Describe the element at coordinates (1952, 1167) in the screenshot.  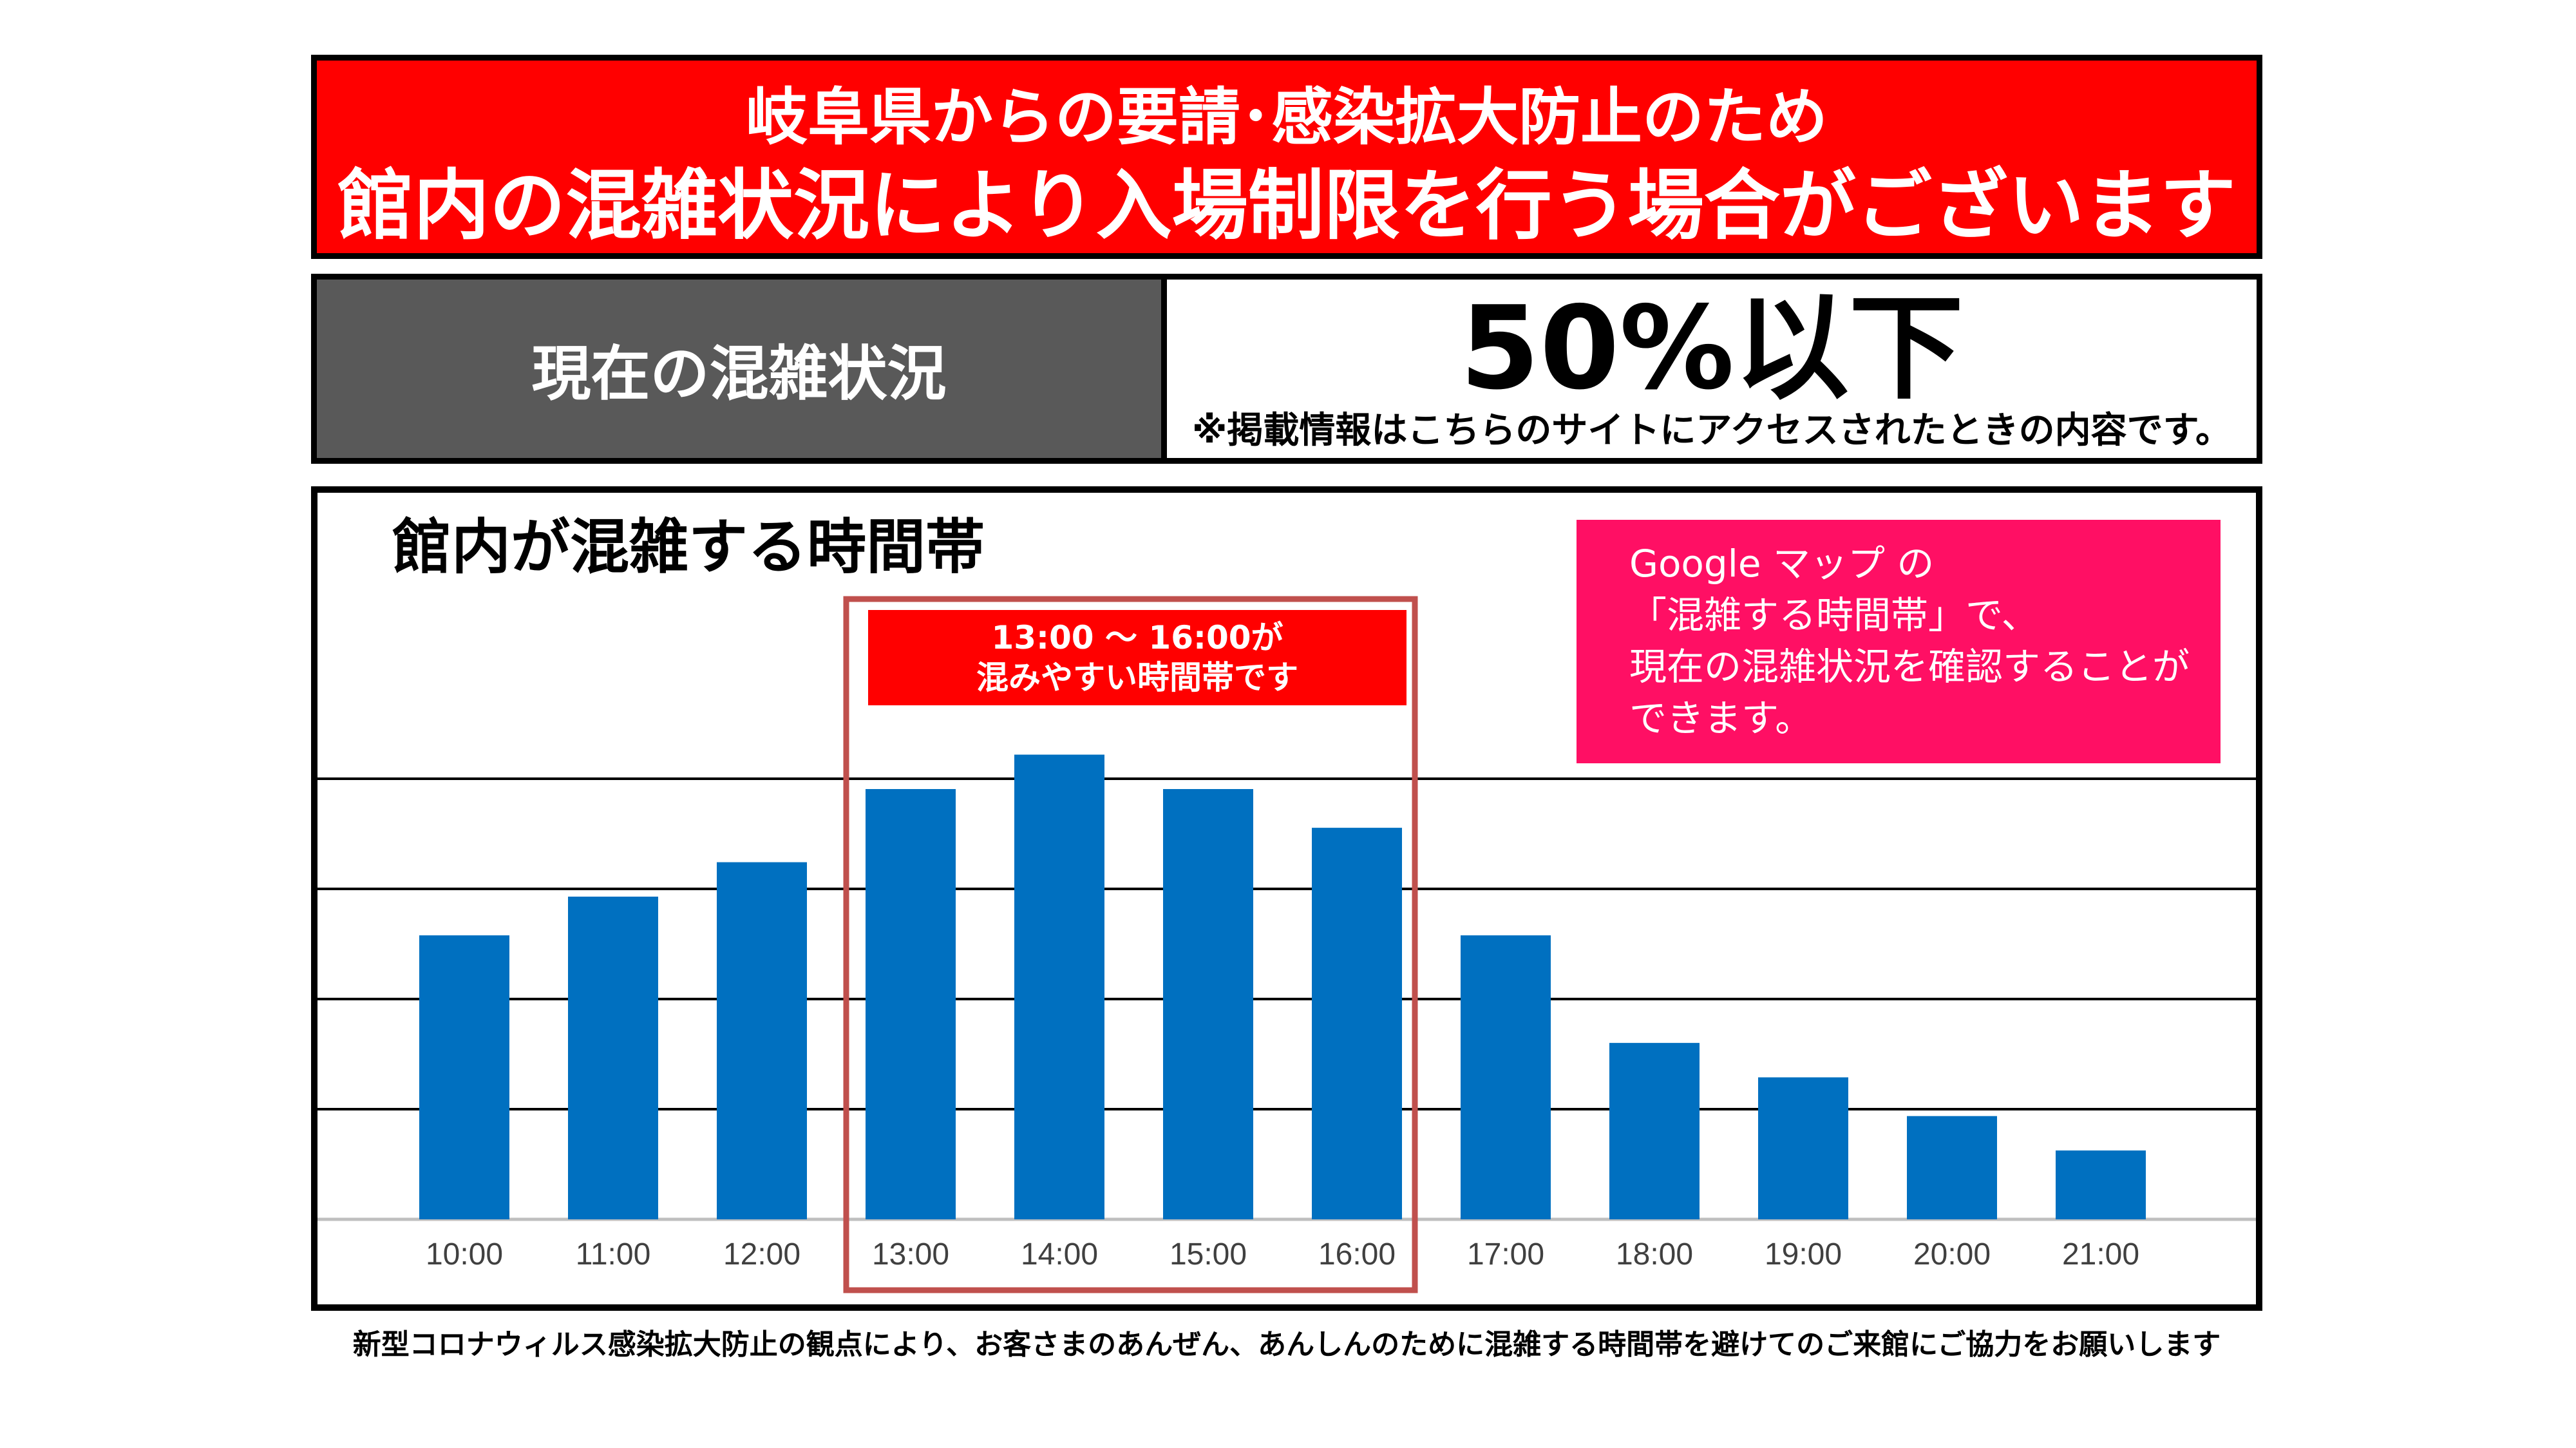
I see `bar-2000` at that location.